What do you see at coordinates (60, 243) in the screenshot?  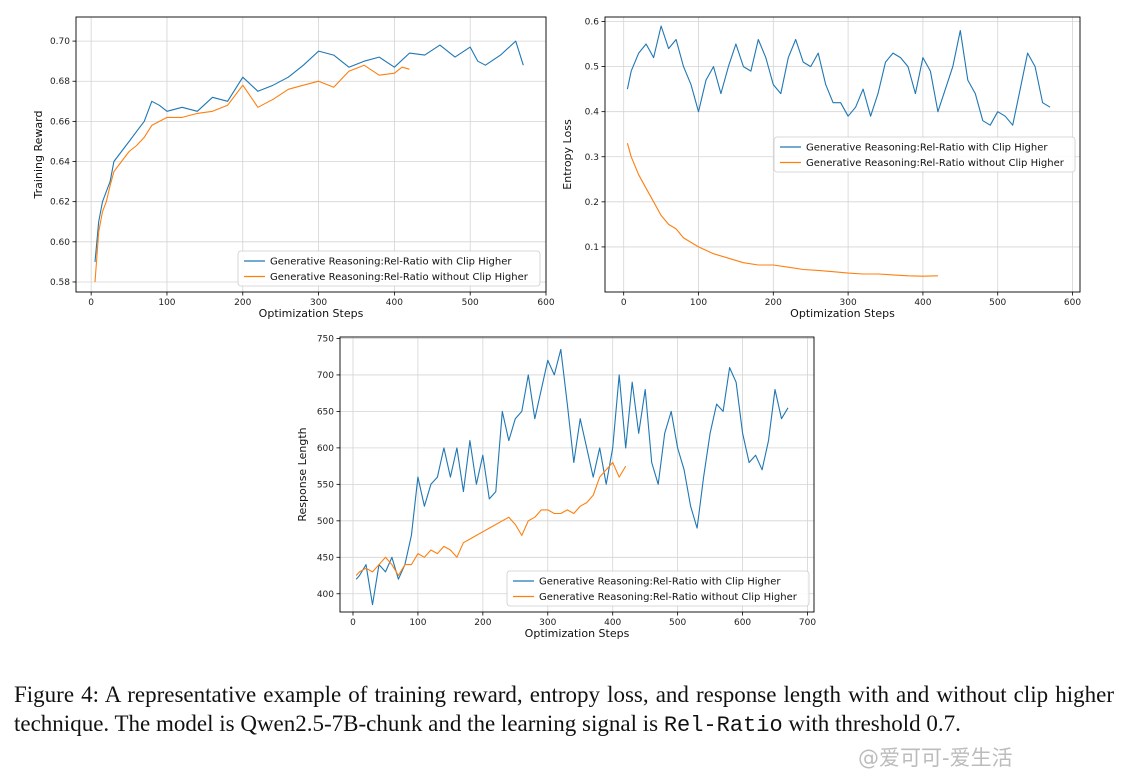 I see `y-tick-label: 0.60` at bounding box center [60, 243].